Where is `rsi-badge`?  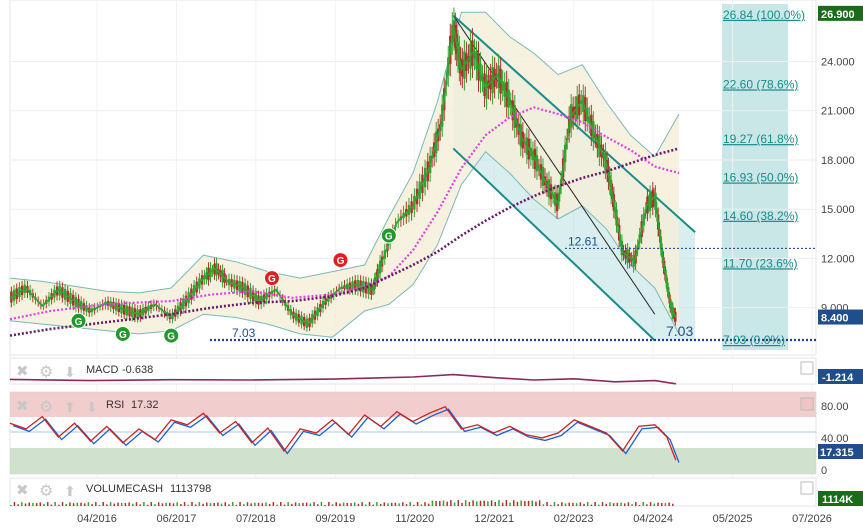 rsi-badge is located at coordinates (840, 451).